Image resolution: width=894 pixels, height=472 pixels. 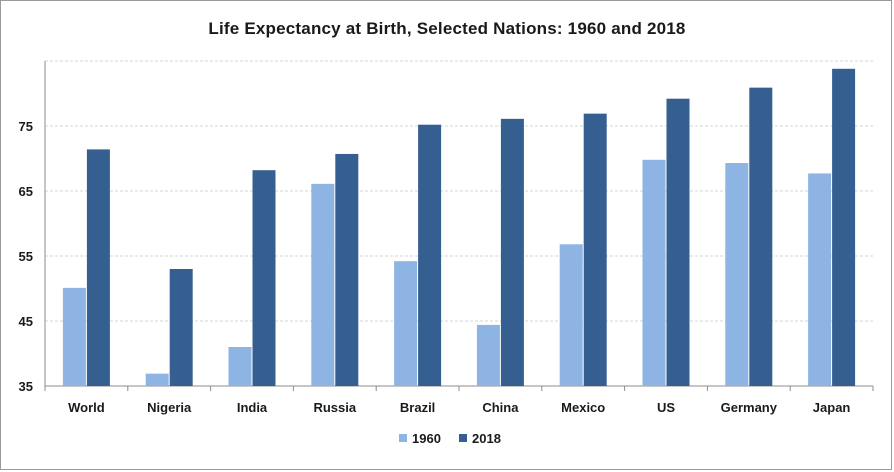 What do you see at coordinates (26, 321) in the screenshot?
I see `y-tick-label: 45` at bounding box center [26, 321].